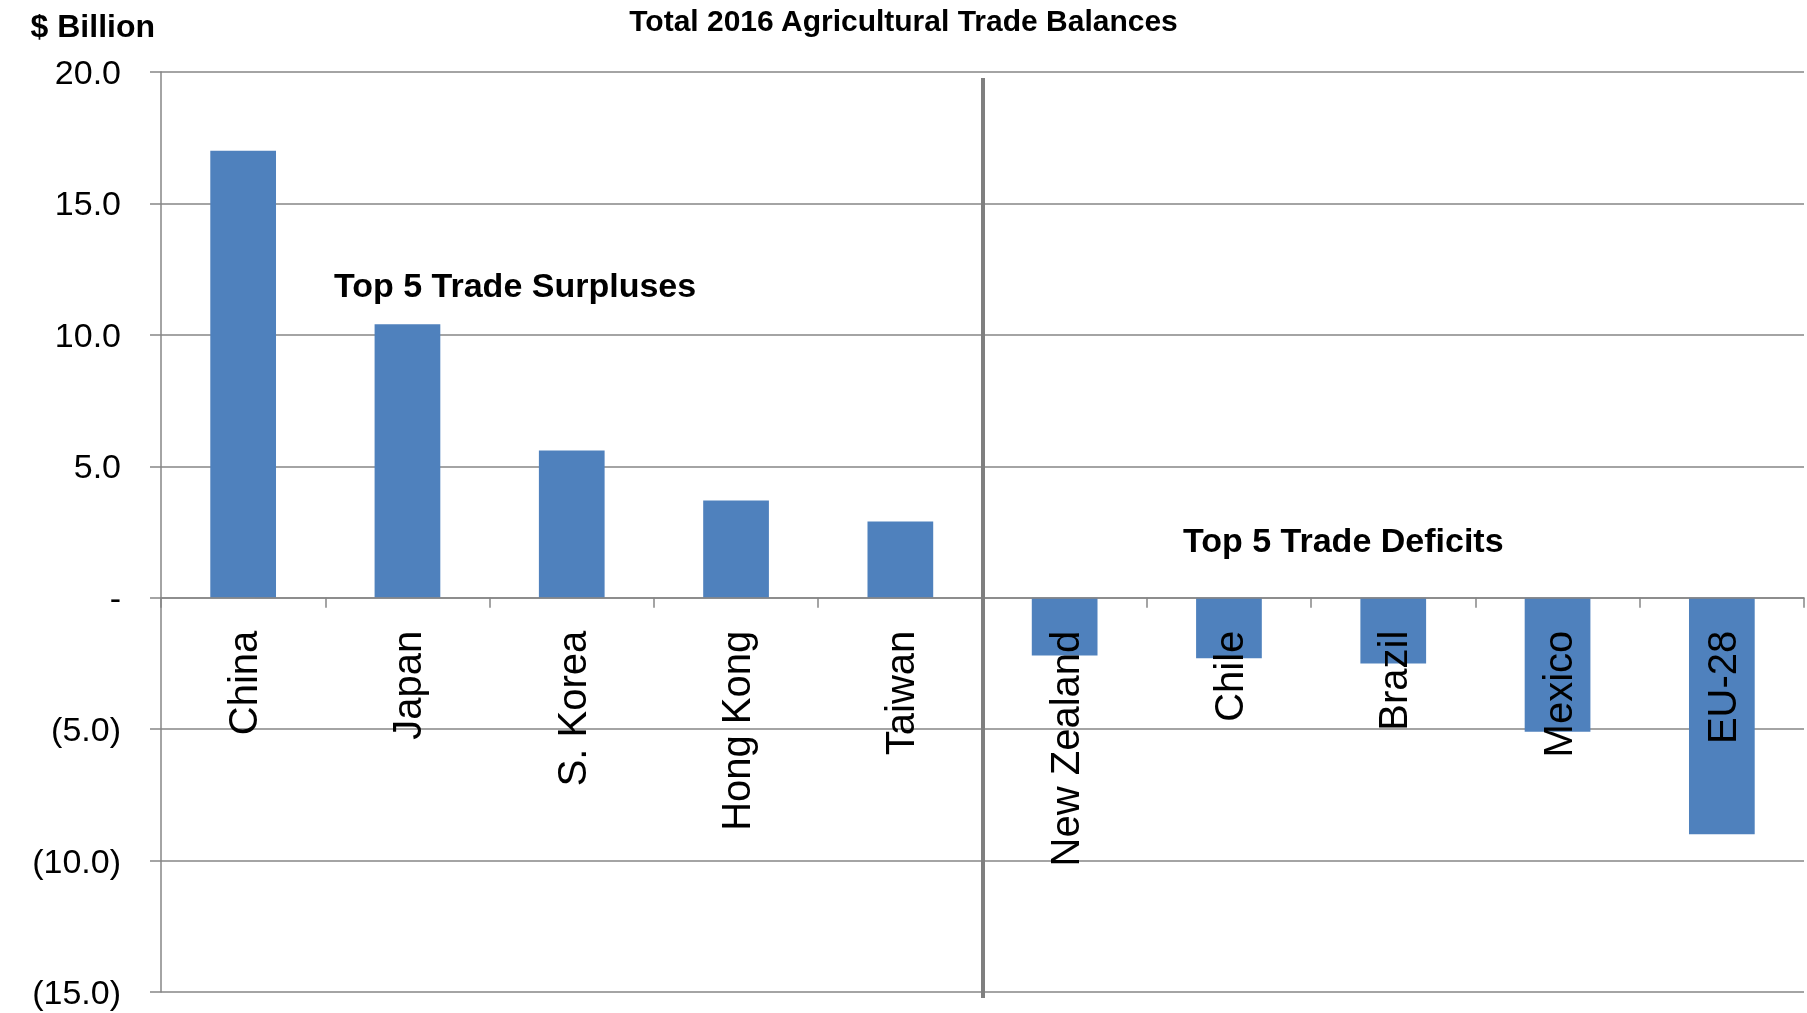 The image size is (1807, 1013). Describe the element at coordinates (1557, 694) in the screenshot. I see `x-tick-label: Mexico` at that location.